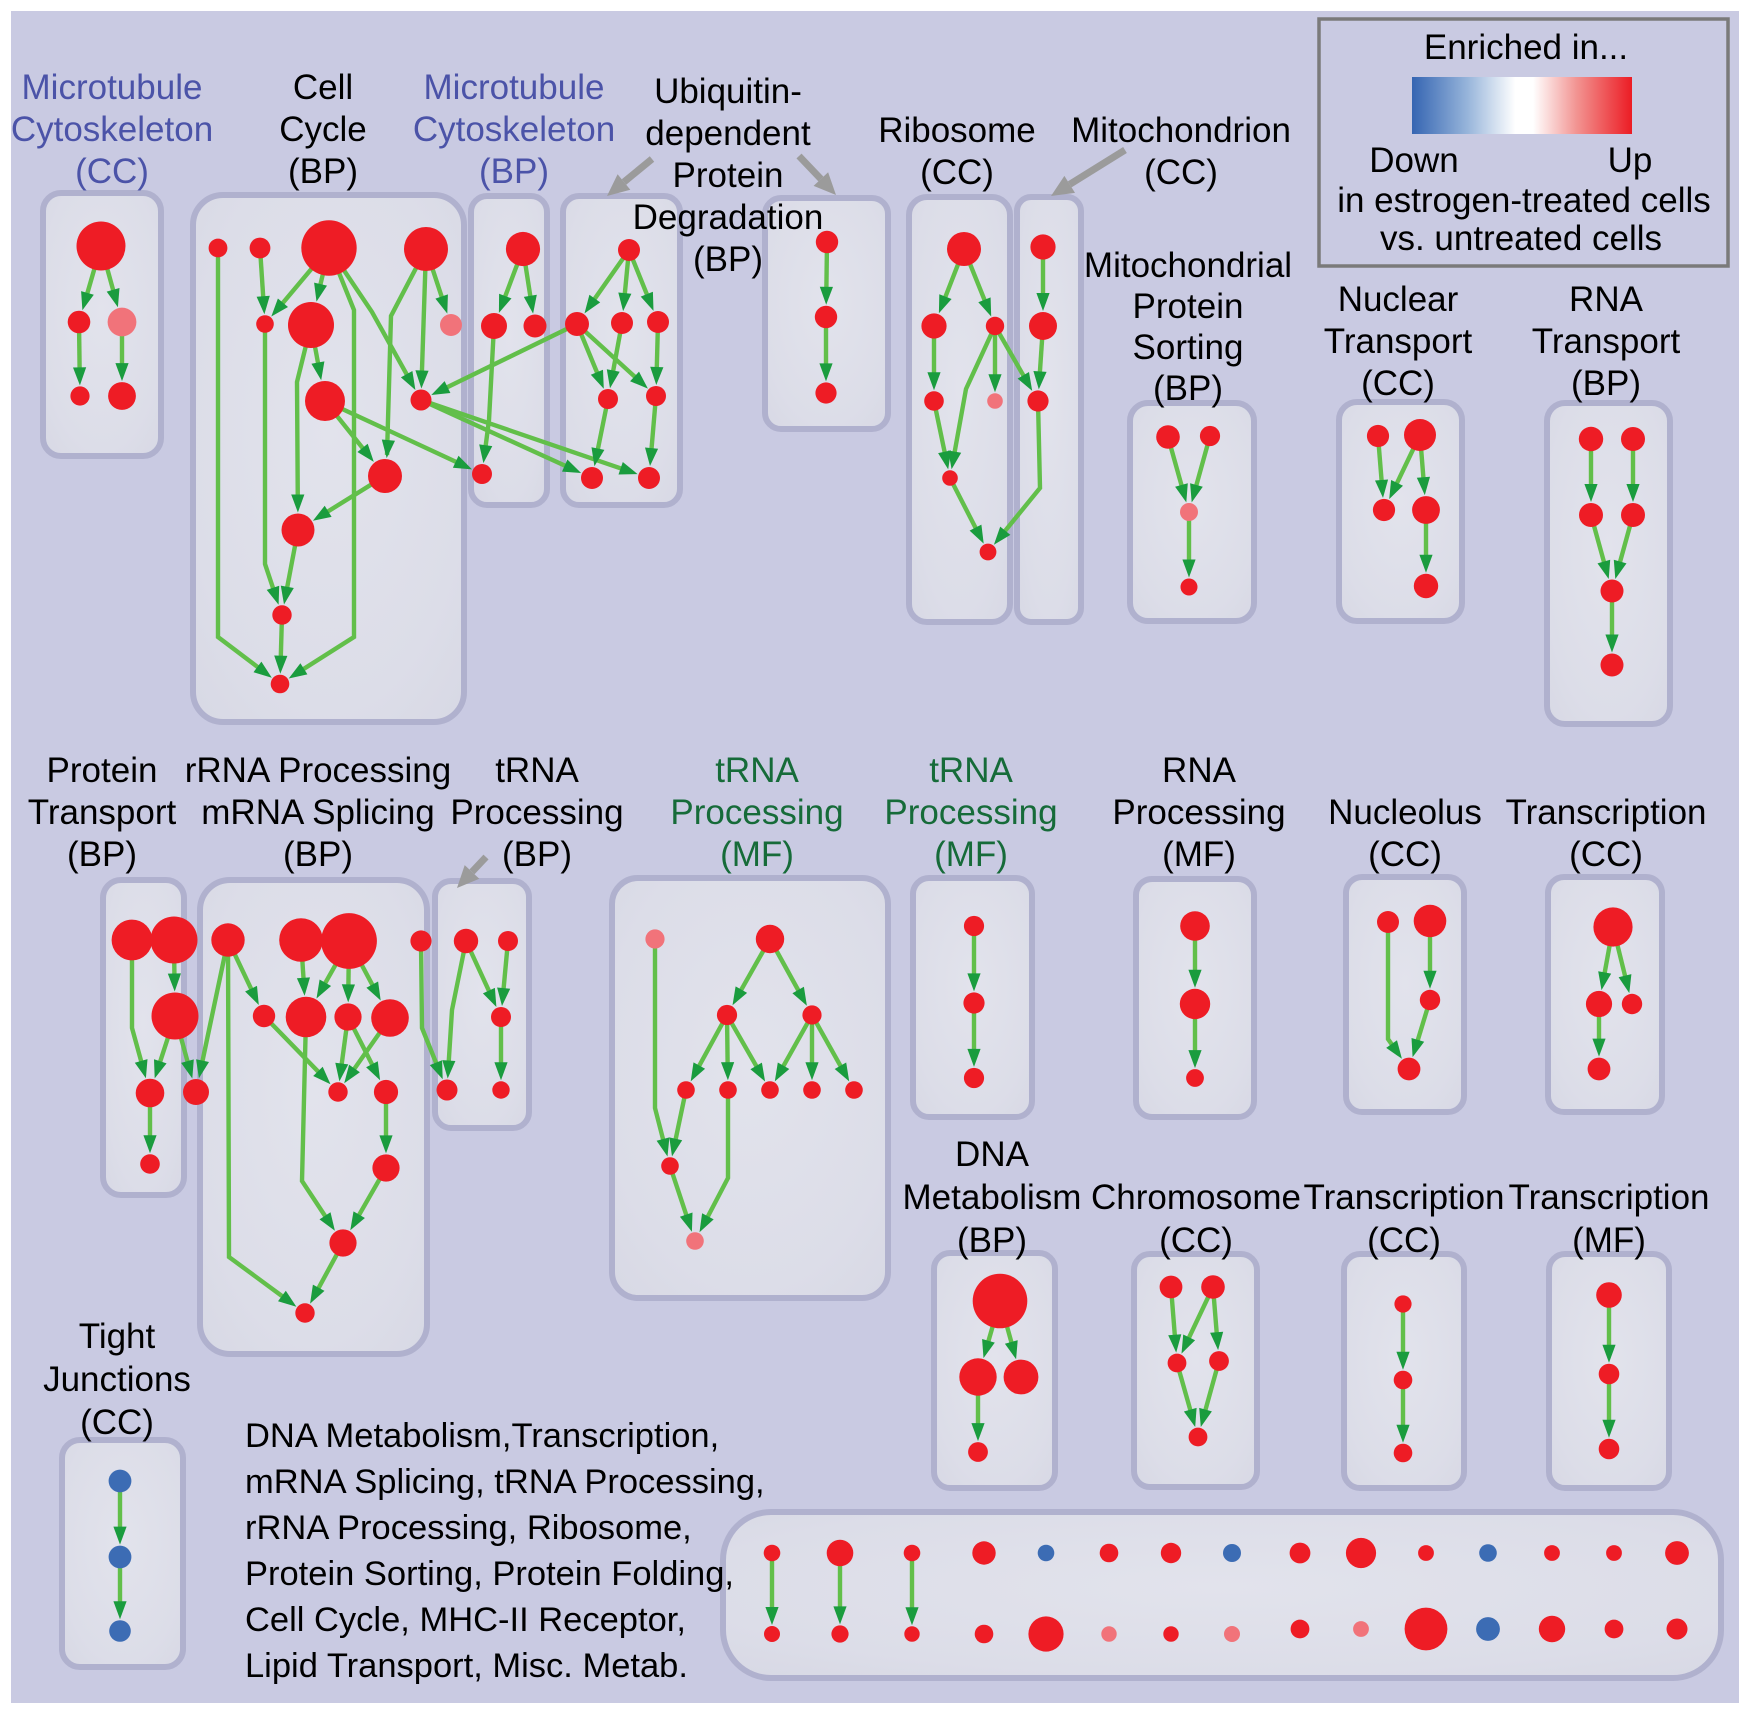 This screenshot has height=1715, width=1750. I want to click on svg-text: Degradation, so click(728, 217).